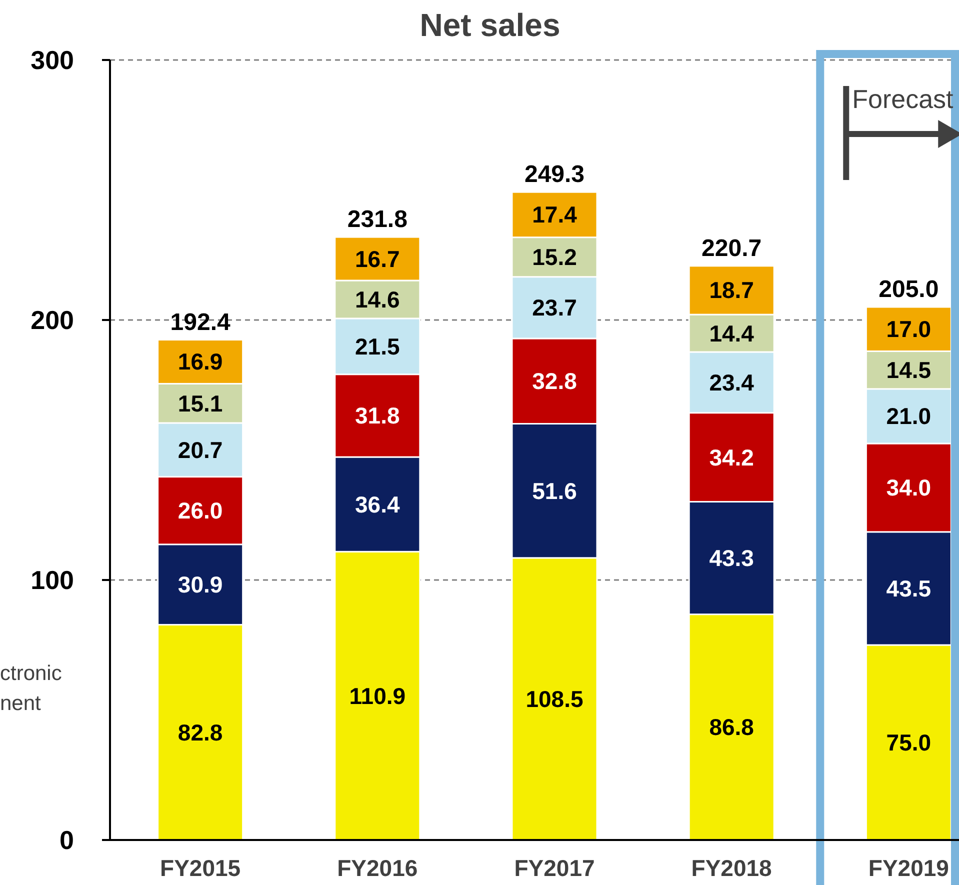  Describe the element at coordinates (909, 588) in the screenshot. I see `data-label: 43.5` at that location.